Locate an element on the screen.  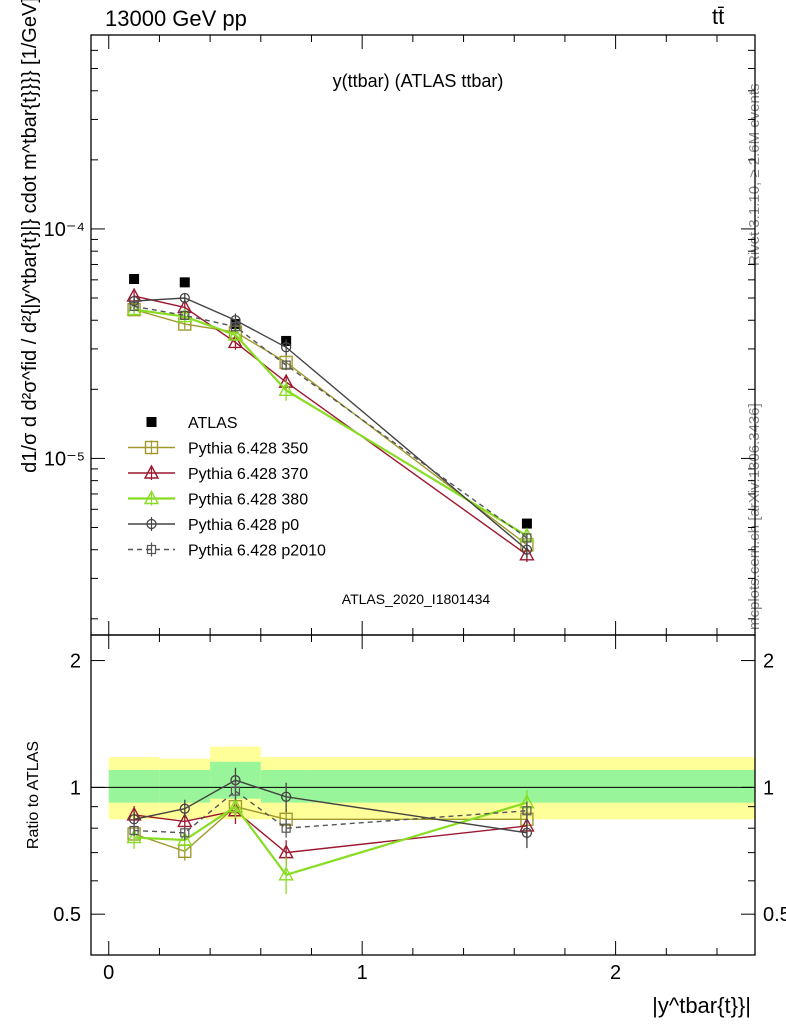
ratio-y-axis-label: Ratio to ATLAS is located at coordinates (33, 795).